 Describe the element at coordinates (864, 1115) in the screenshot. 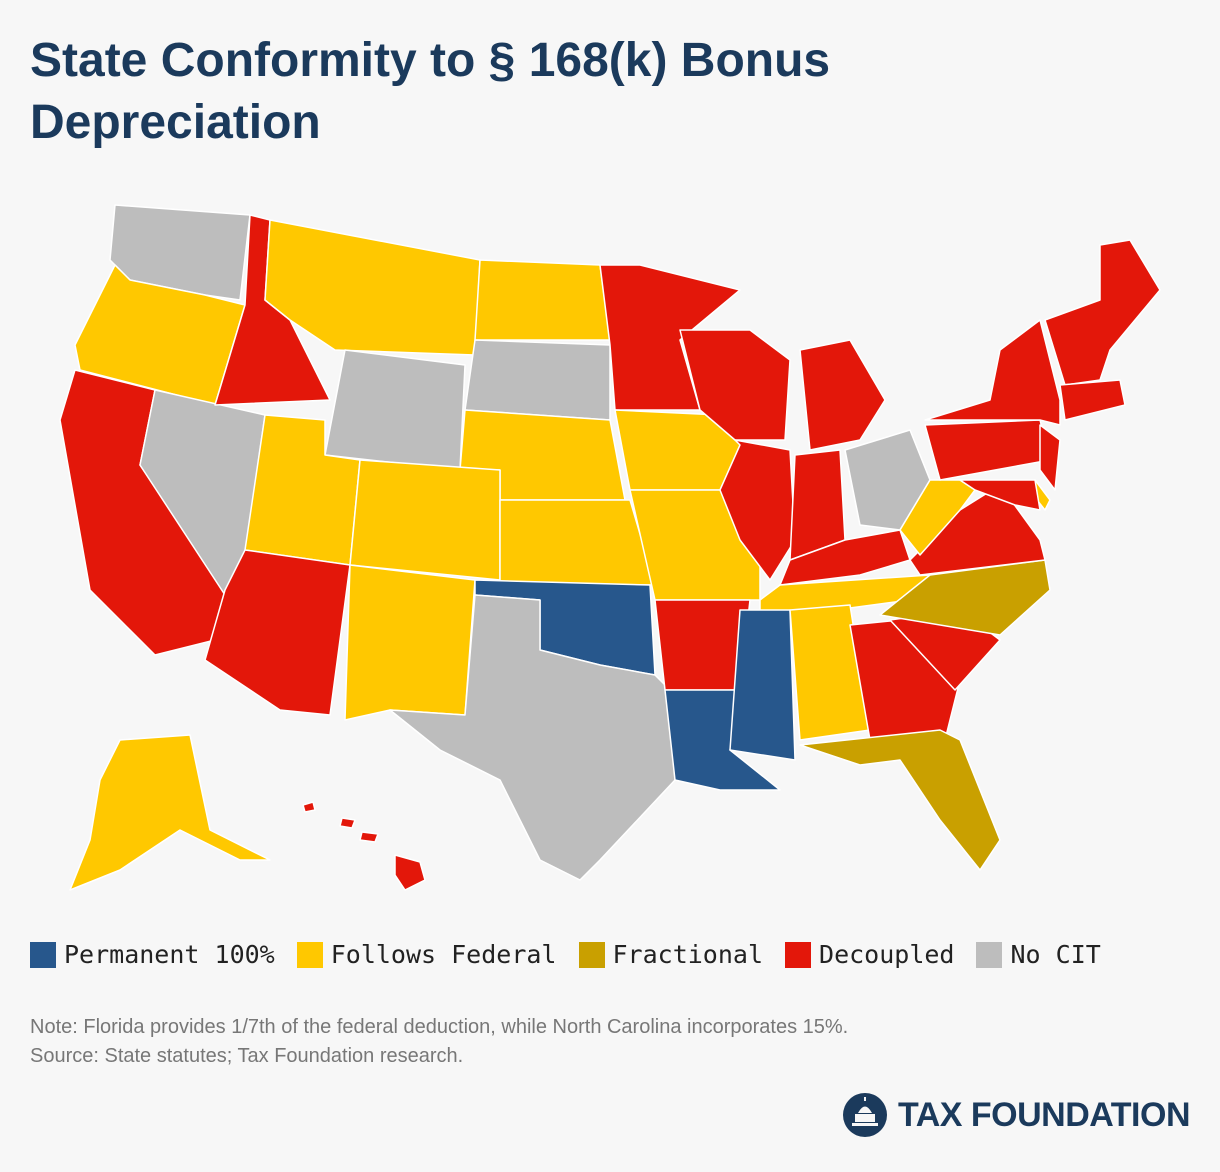

I see `logo-icon` at that location.